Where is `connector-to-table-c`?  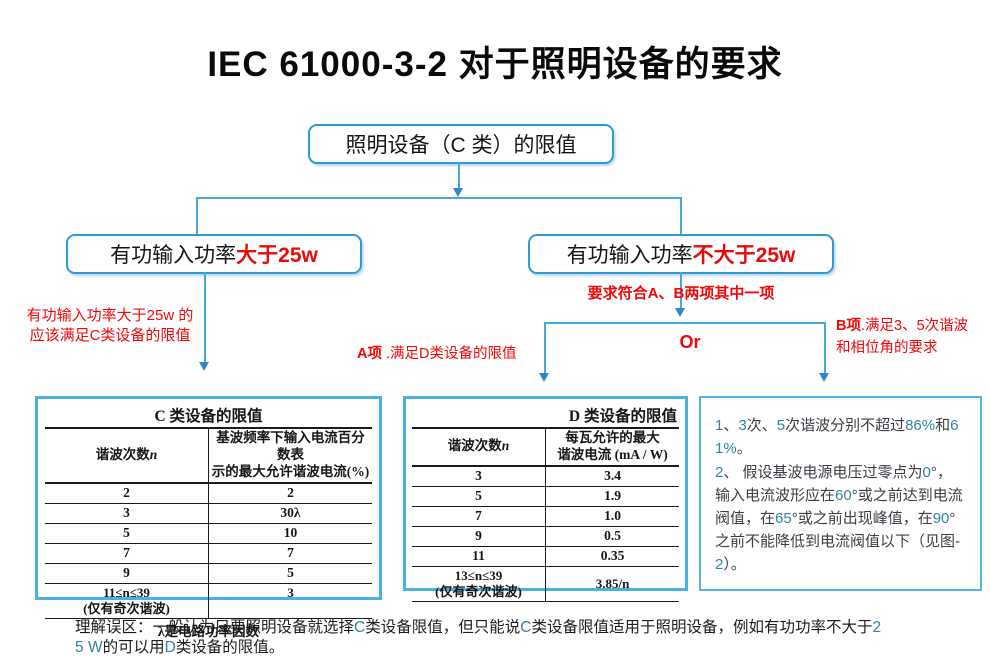 connector-to-table-c is located at coordinates (205, 317).